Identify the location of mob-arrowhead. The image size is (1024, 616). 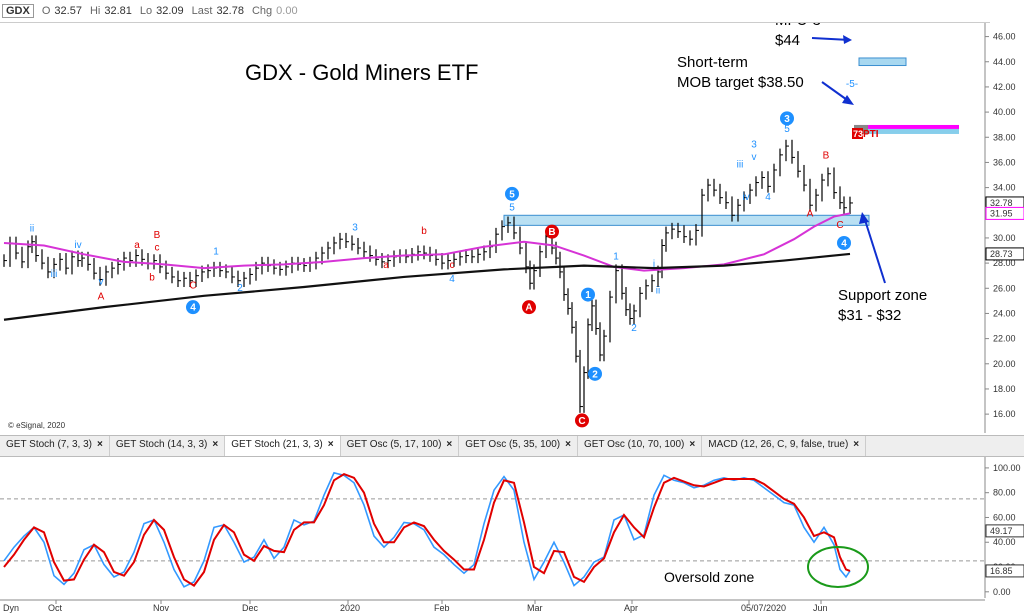
(848, 100).